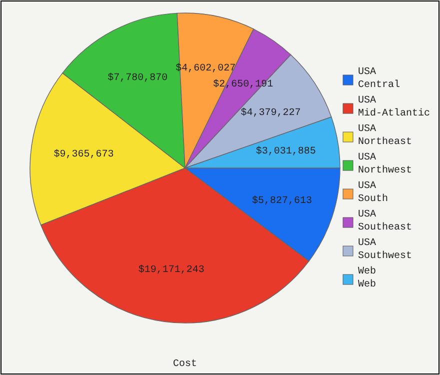 This screenshot has height=375, width=440. I want to click on data-label: $9,365,673, so click(84, 154).